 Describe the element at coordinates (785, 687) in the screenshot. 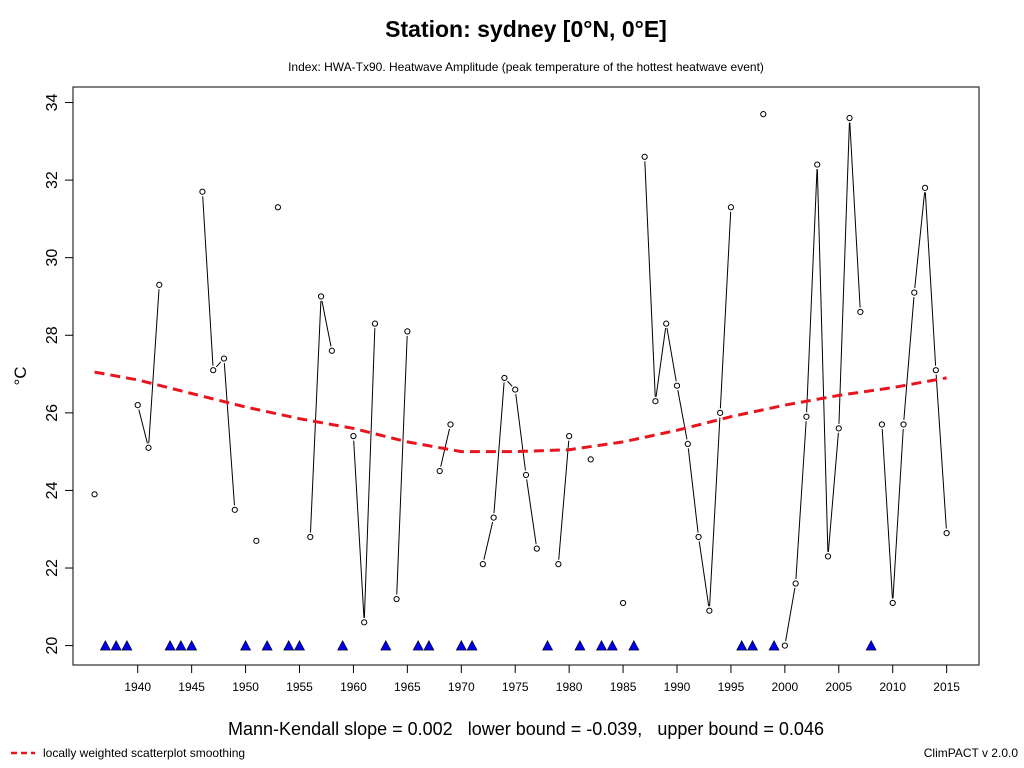

I see `x-tick-label: 2000` at that location.